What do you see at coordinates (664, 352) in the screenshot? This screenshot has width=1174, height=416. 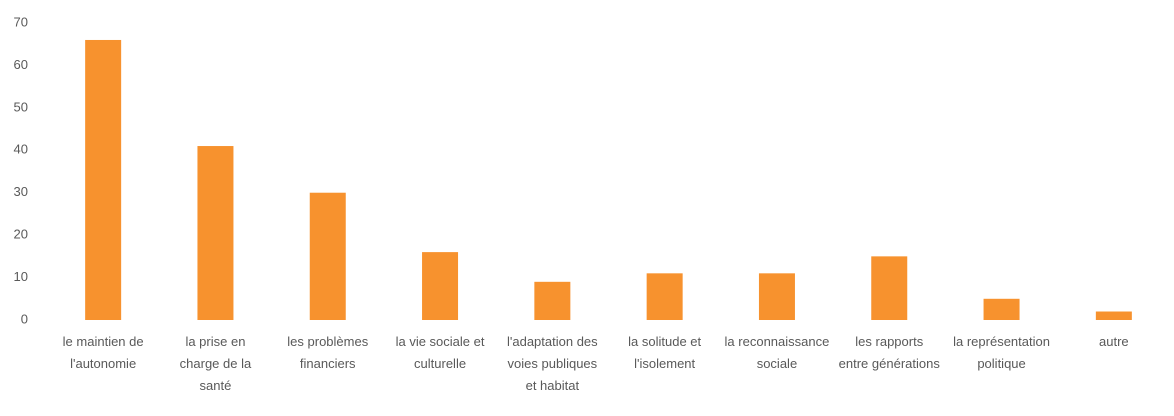 I see `x-tick-label: la solitude et l'isolement` at bounding box center [664, 352].